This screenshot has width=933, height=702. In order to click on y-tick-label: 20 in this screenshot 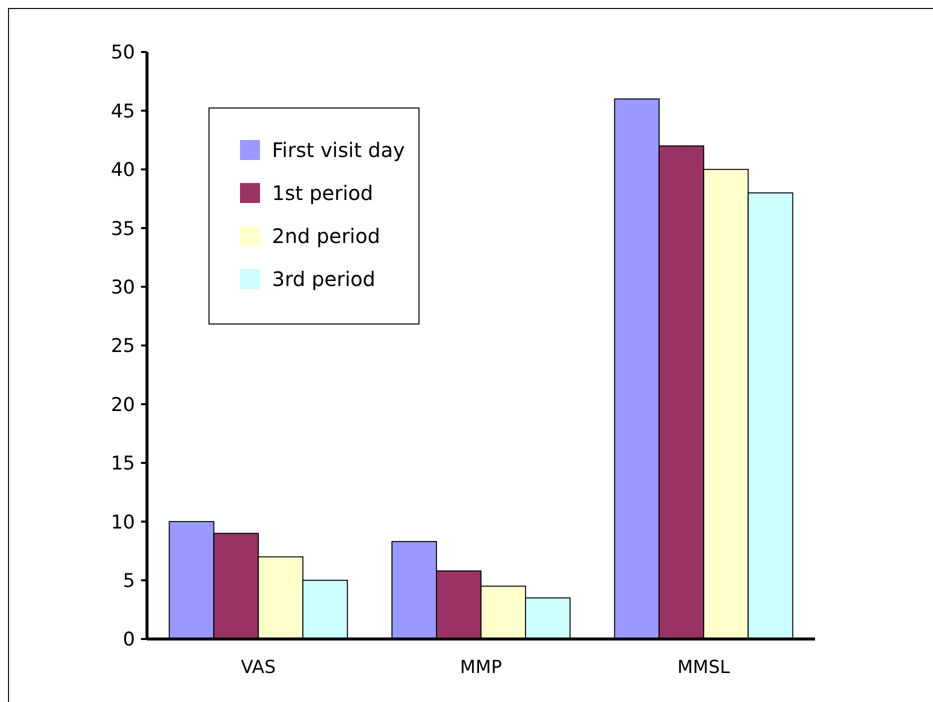, I will do `click(122, 405)`.